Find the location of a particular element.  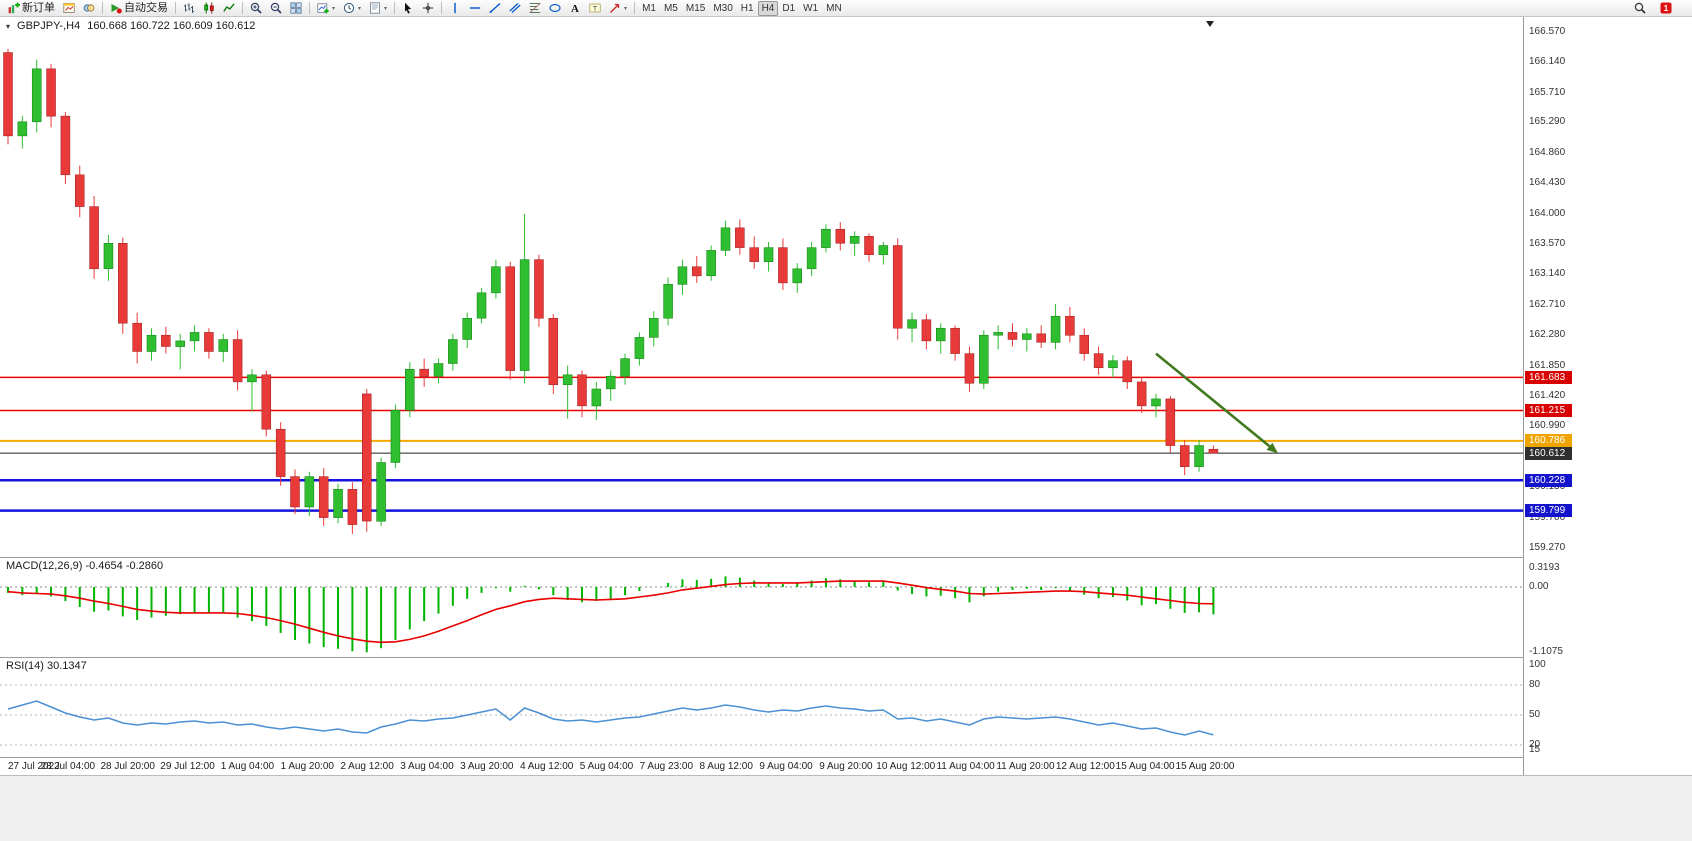

new-order-button: 新订单 is located at coordinates (31, 8).